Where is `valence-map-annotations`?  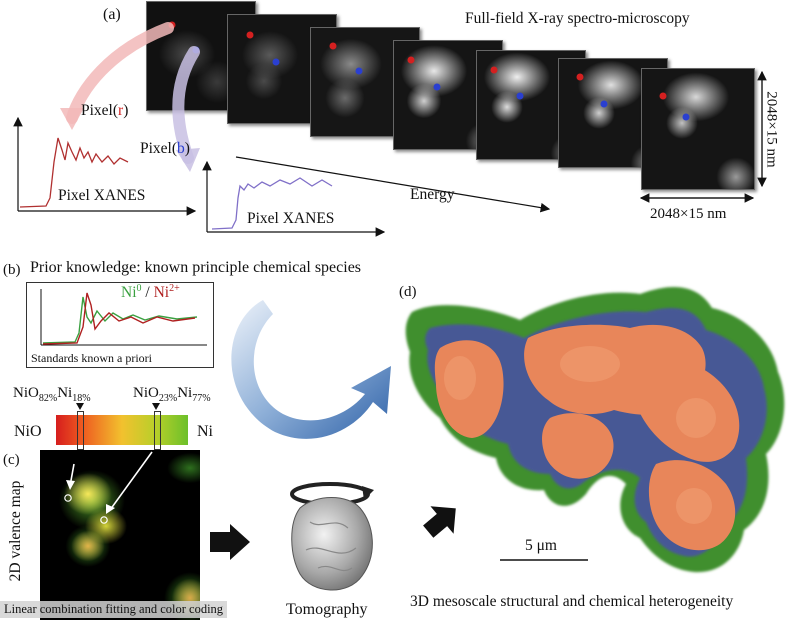 valence-map-annotations is located at coordinates (108, 487).